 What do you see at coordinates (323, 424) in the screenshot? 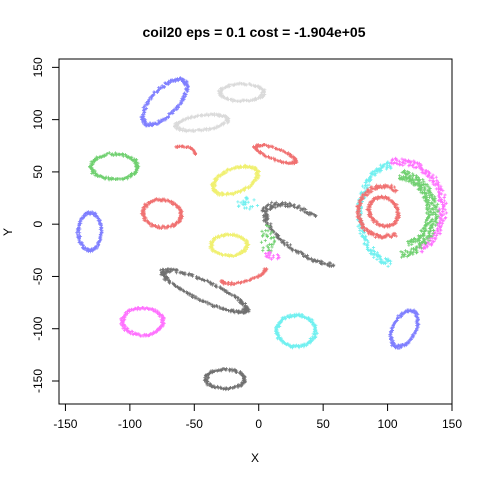
I see `x-tick-label: 50` at bounding box center [323, 424].